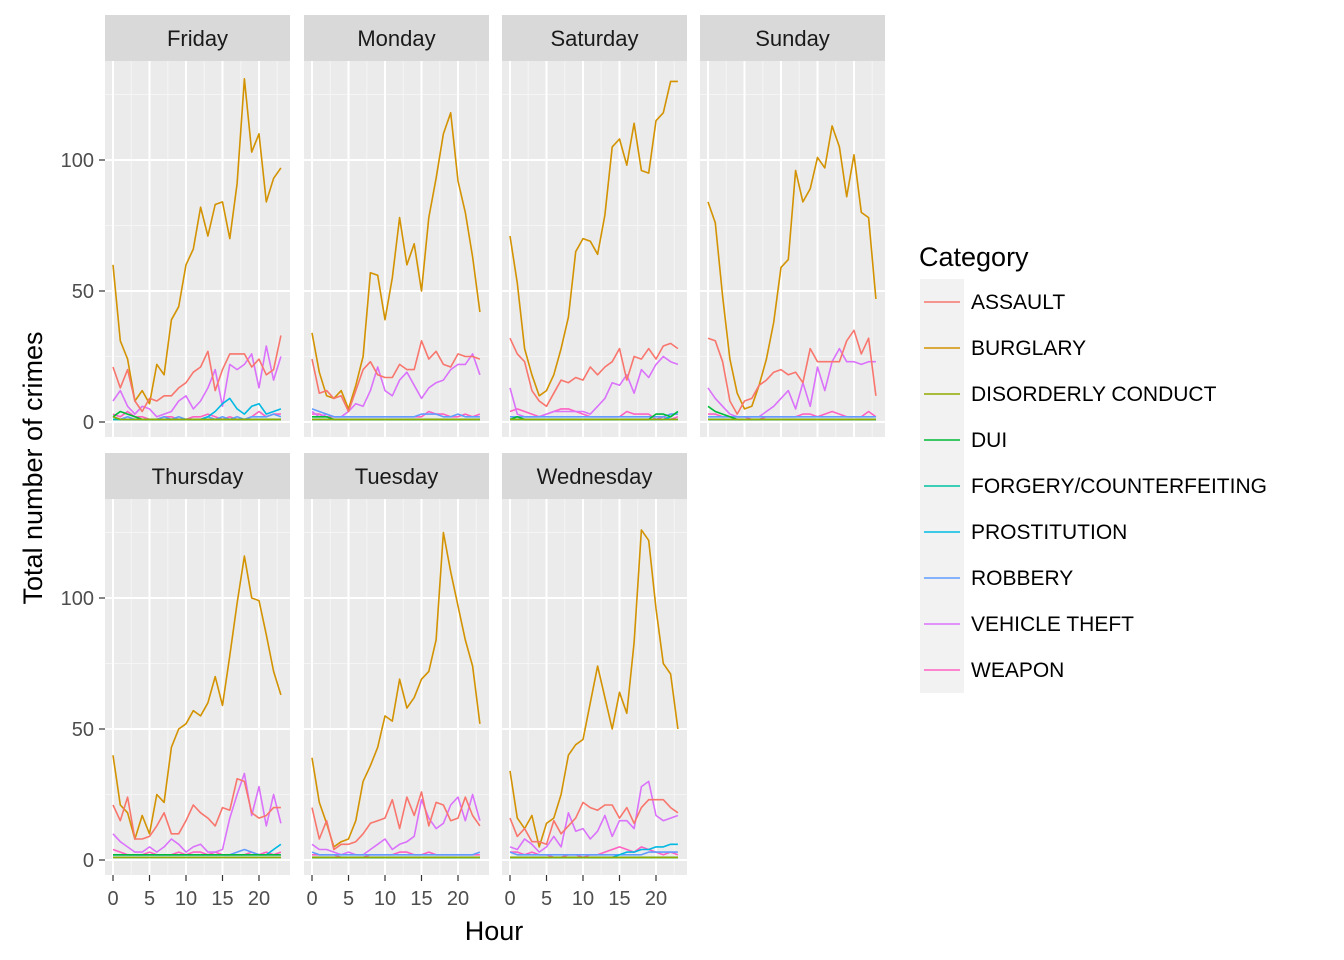 This screenshot has height=960, width=1344. What do you see at coordinates (1018, 302) in the screenshot?
I see `legend-label: ASSAULT` at bounding box center [1018, 302].